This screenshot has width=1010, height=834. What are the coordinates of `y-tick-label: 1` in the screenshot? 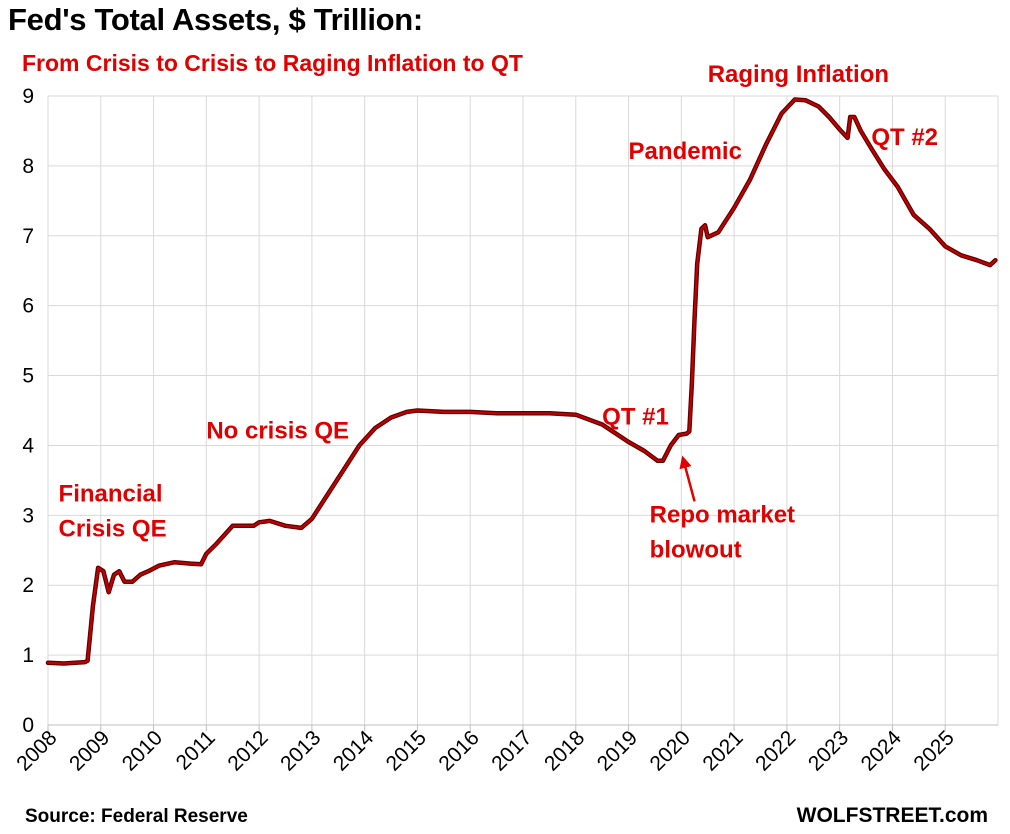 It's located at (28, 655).